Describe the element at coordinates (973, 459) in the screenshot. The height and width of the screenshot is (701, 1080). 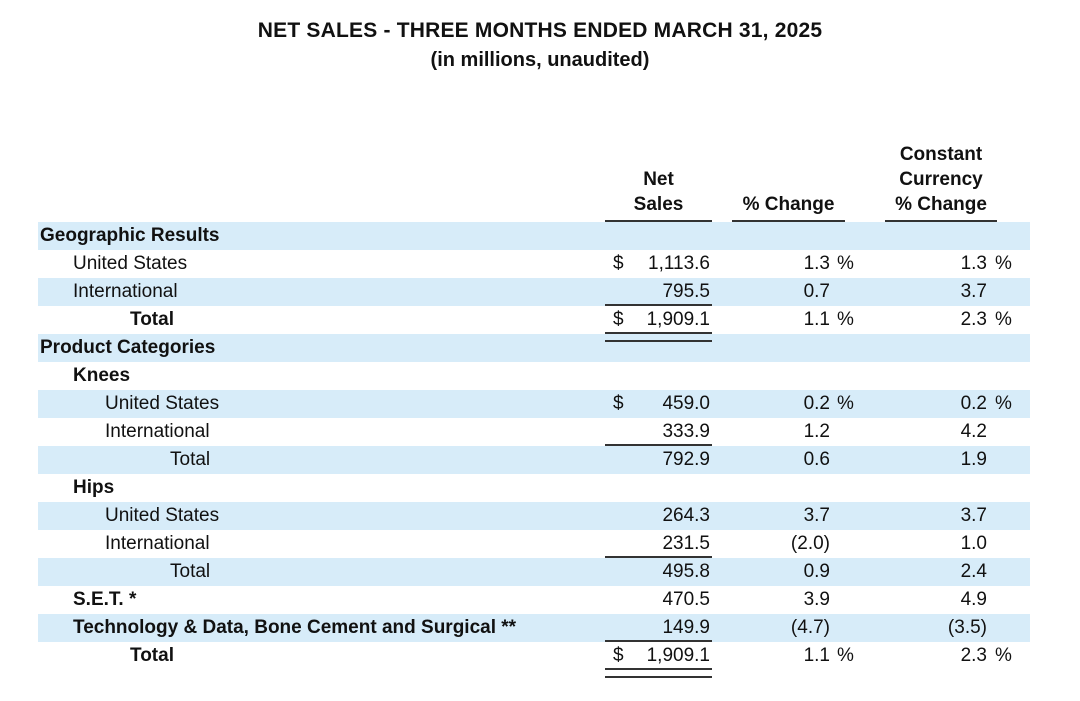
I see `constant-currency-value: 1.9` at that location.